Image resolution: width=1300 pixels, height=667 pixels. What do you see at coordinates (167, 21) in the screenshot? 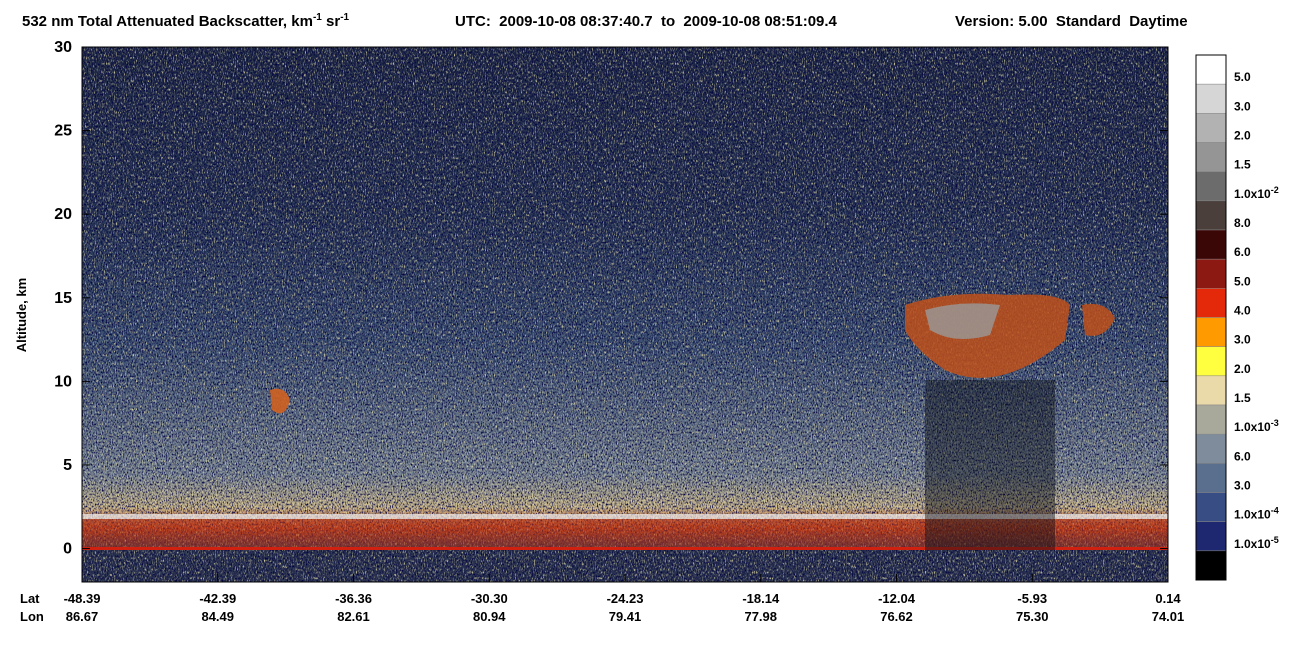
I see `title-main: 532 nm Total Attenuated Backscatter, km` at bounding box center [167, 21].